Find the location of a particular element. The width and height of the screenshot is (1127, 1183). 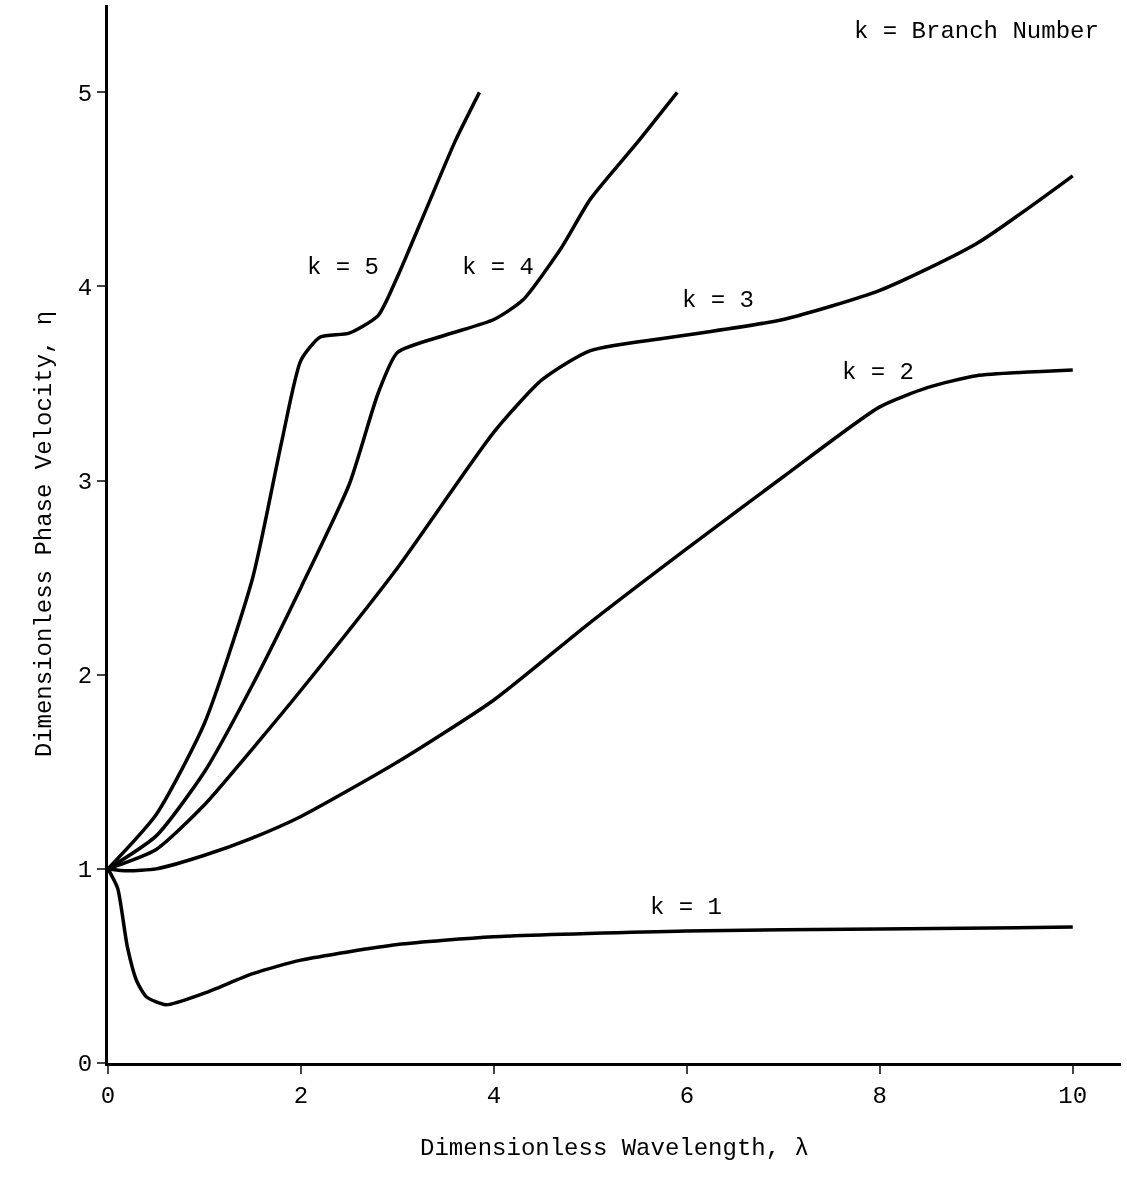

series-label: k = 4 is located at coordinates (498, 267).